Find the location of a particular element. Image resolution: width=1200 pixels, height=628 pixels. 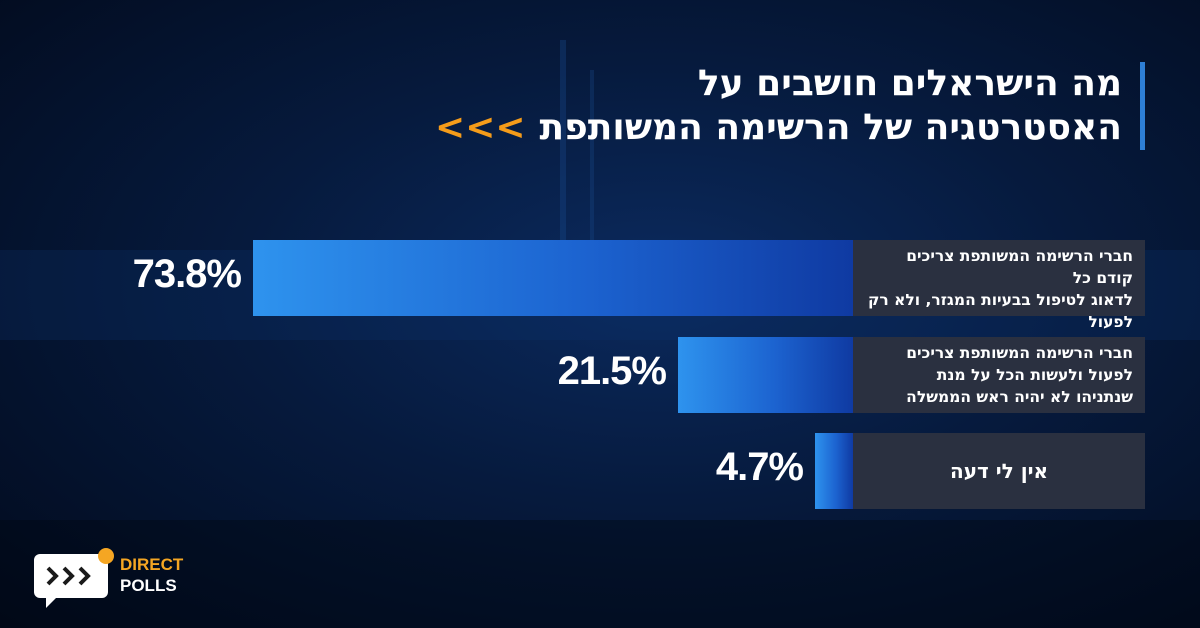

direct-polls-logo: DIRECT POLLS is located at coordinates (134, 581).